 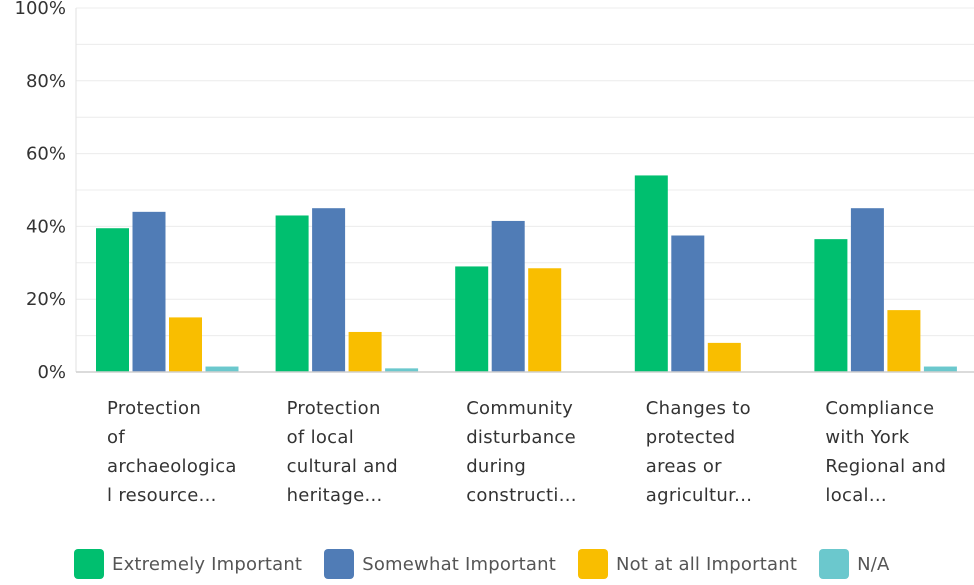 What do you see at coordinates (854, 564) in the screenshot?
I see `legend-item: N/A` at bounding box center [854, 564].